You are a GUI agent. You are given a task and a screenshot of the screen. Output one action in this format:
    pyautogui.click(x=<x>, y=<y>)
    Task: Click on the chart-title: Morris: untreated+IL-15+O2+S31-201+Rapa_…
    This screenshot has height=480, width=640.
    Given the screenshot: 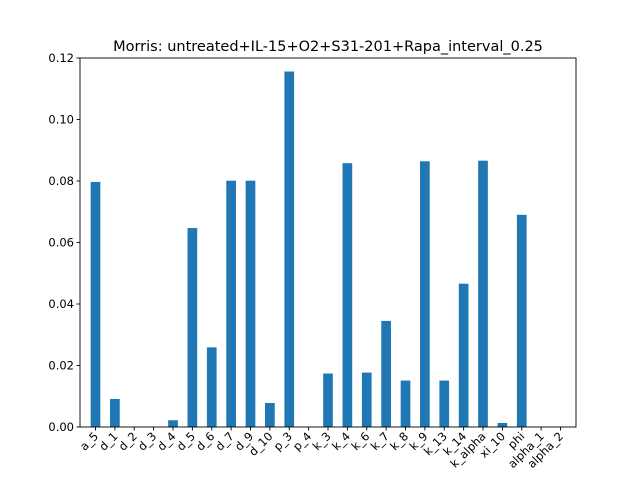 What is the action you would take?
    pyautogui.click(x=328, y=47)
    